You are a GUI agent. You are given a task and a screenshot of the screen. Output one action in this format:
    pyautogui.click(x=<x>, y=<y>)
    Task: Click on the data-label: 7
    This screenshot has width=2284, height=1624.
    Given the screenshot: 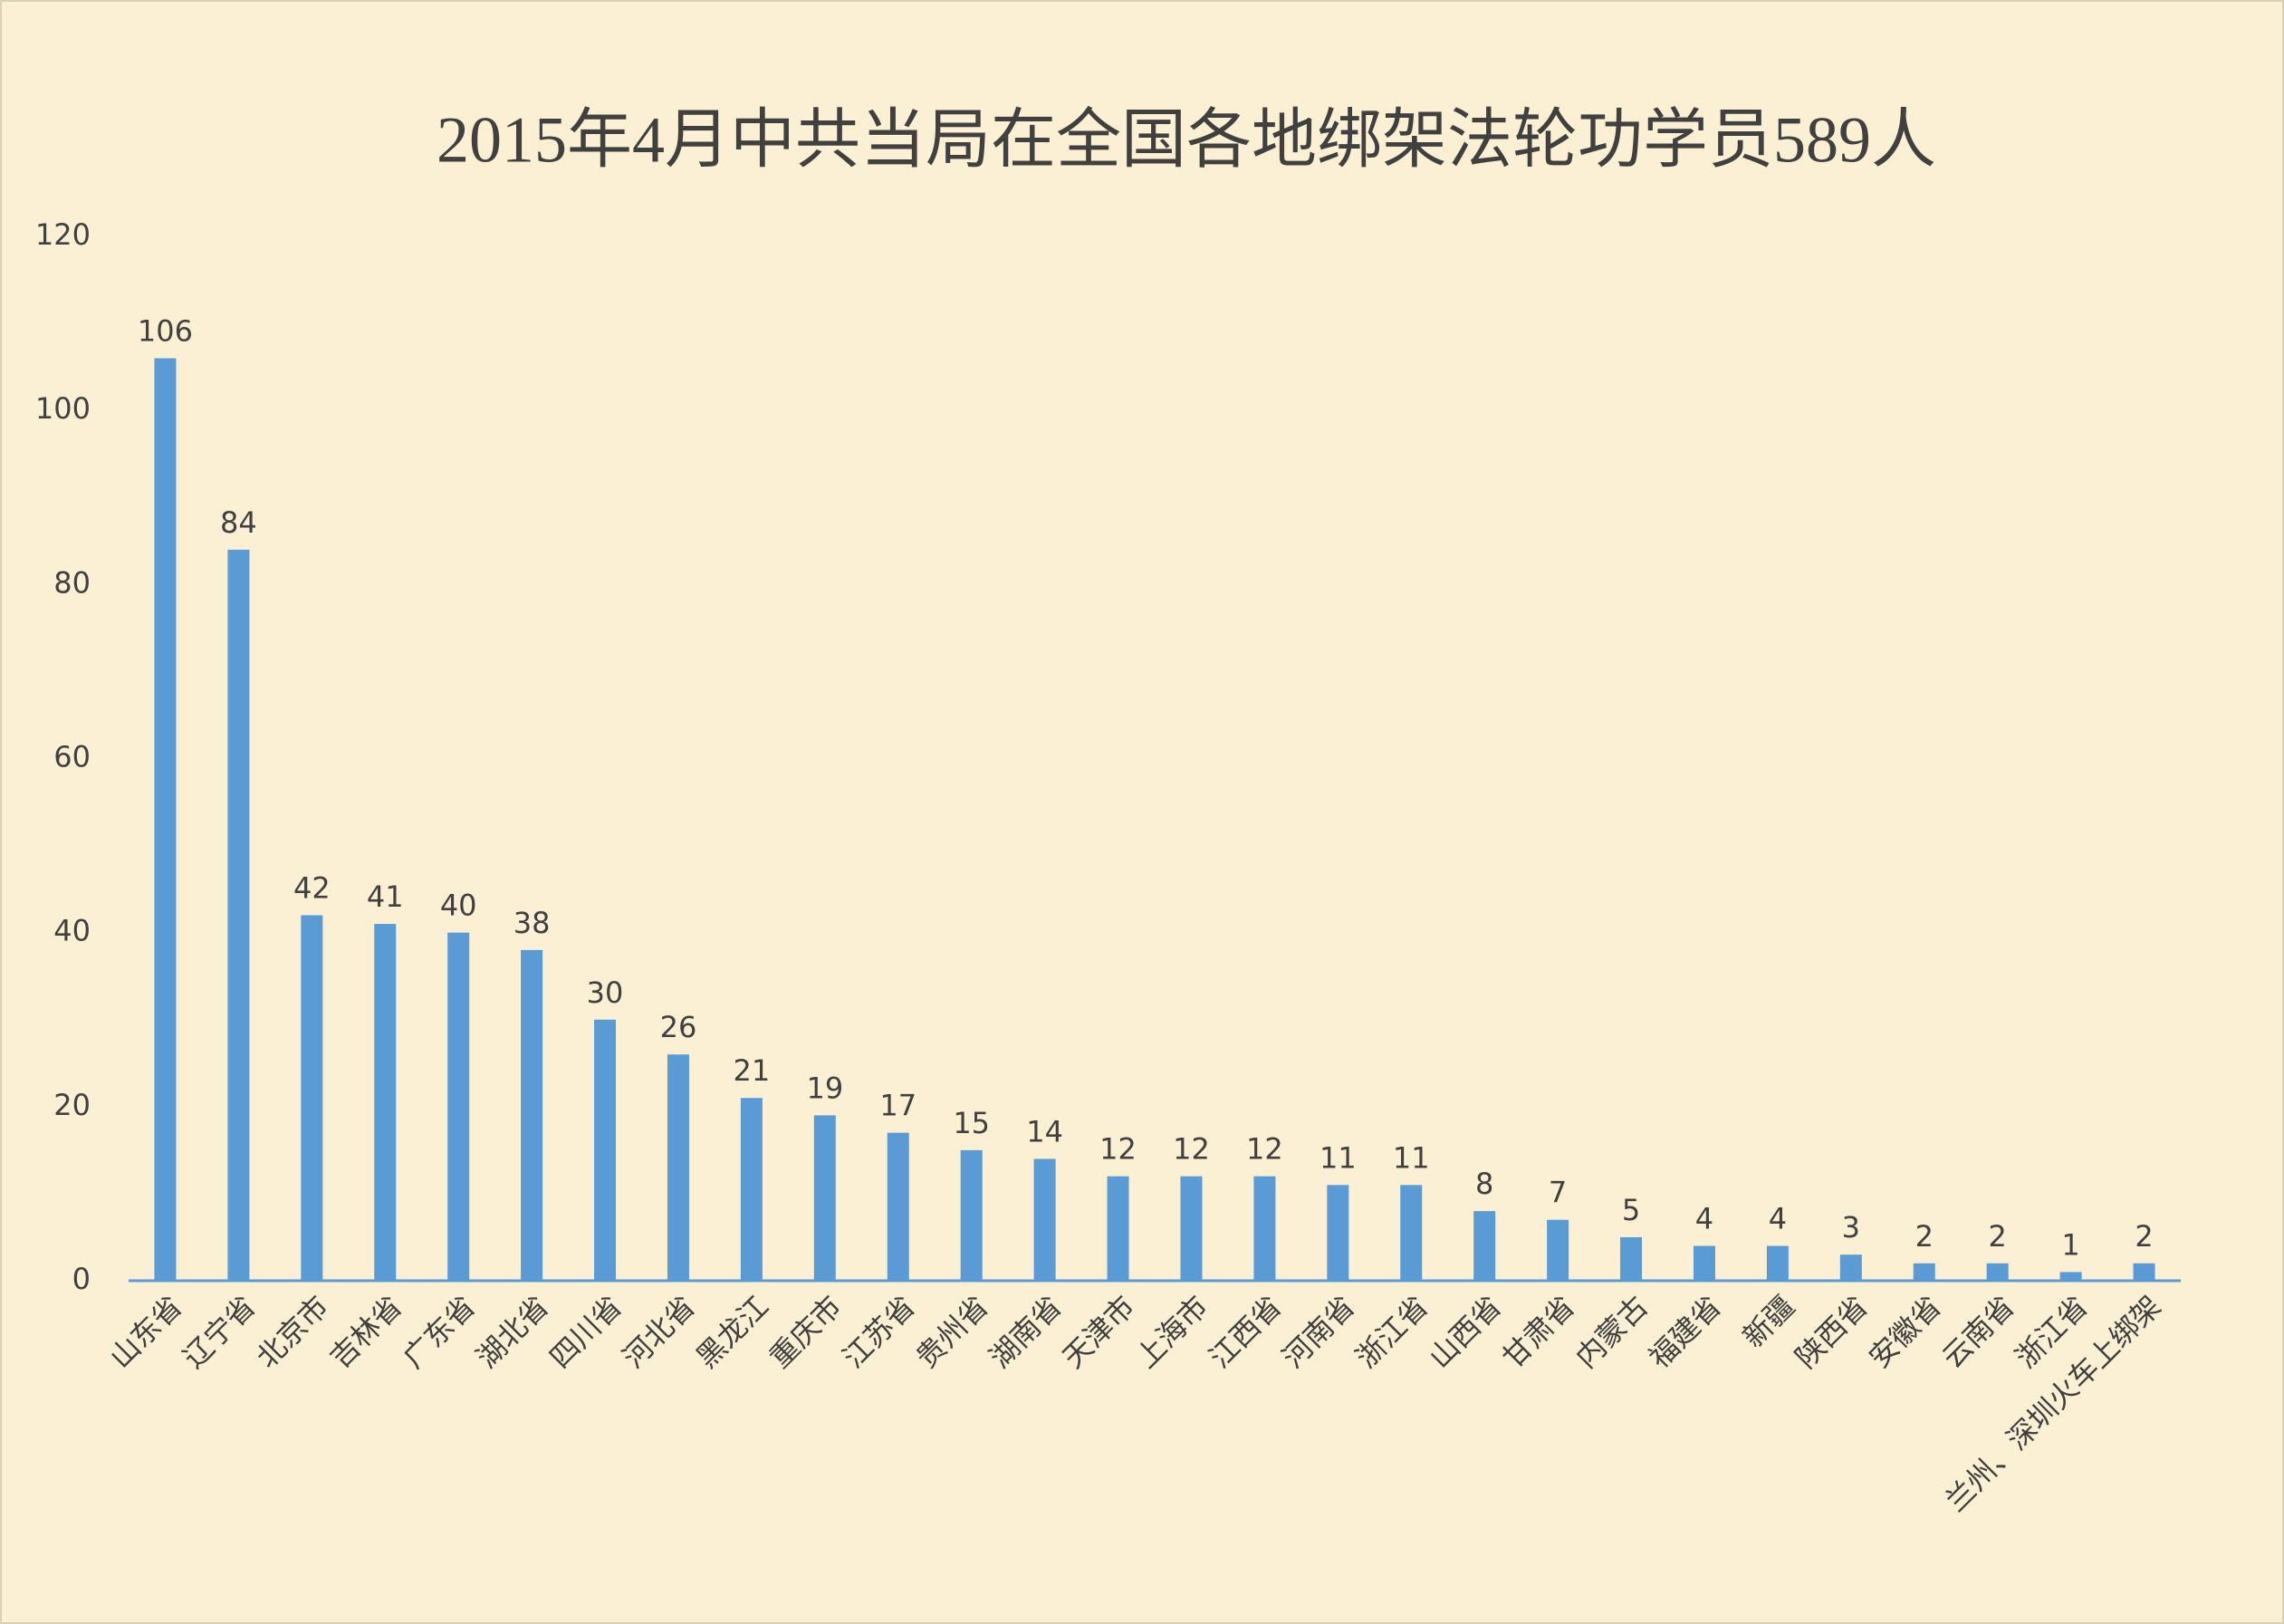 What is the action you would take?
    pyautogui.click(x=1558, y=1193)
    